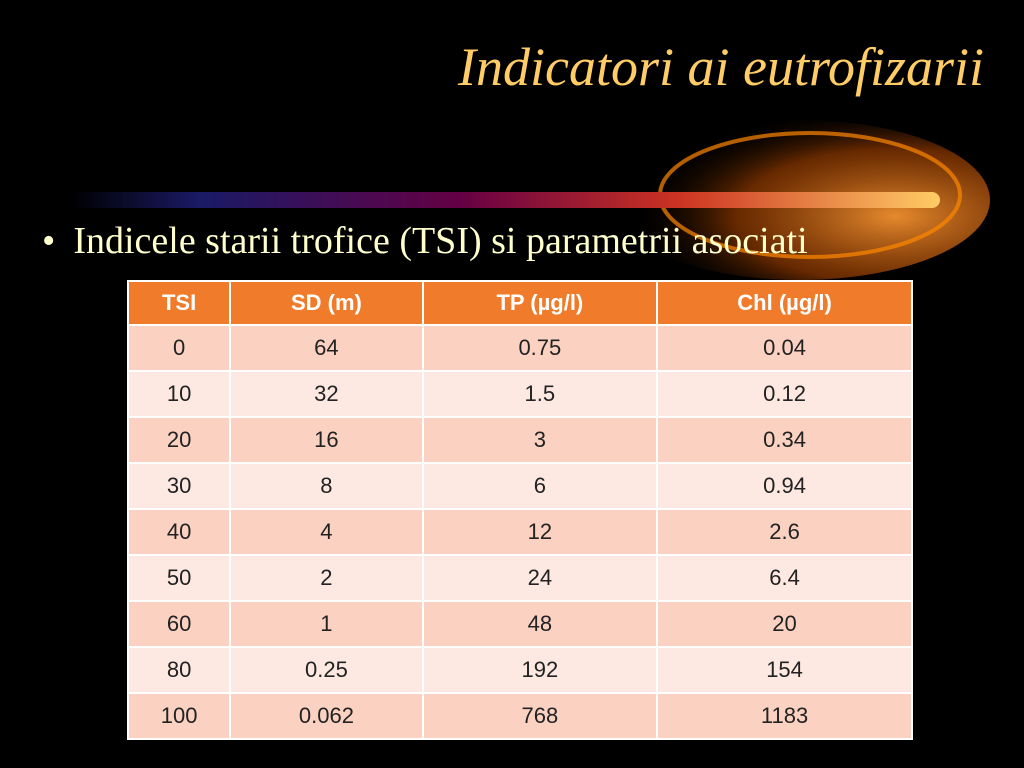  What do you see at coordinates (505, 200) in the screenshot?
I see `comet-band` at bounding box center [505, 200].